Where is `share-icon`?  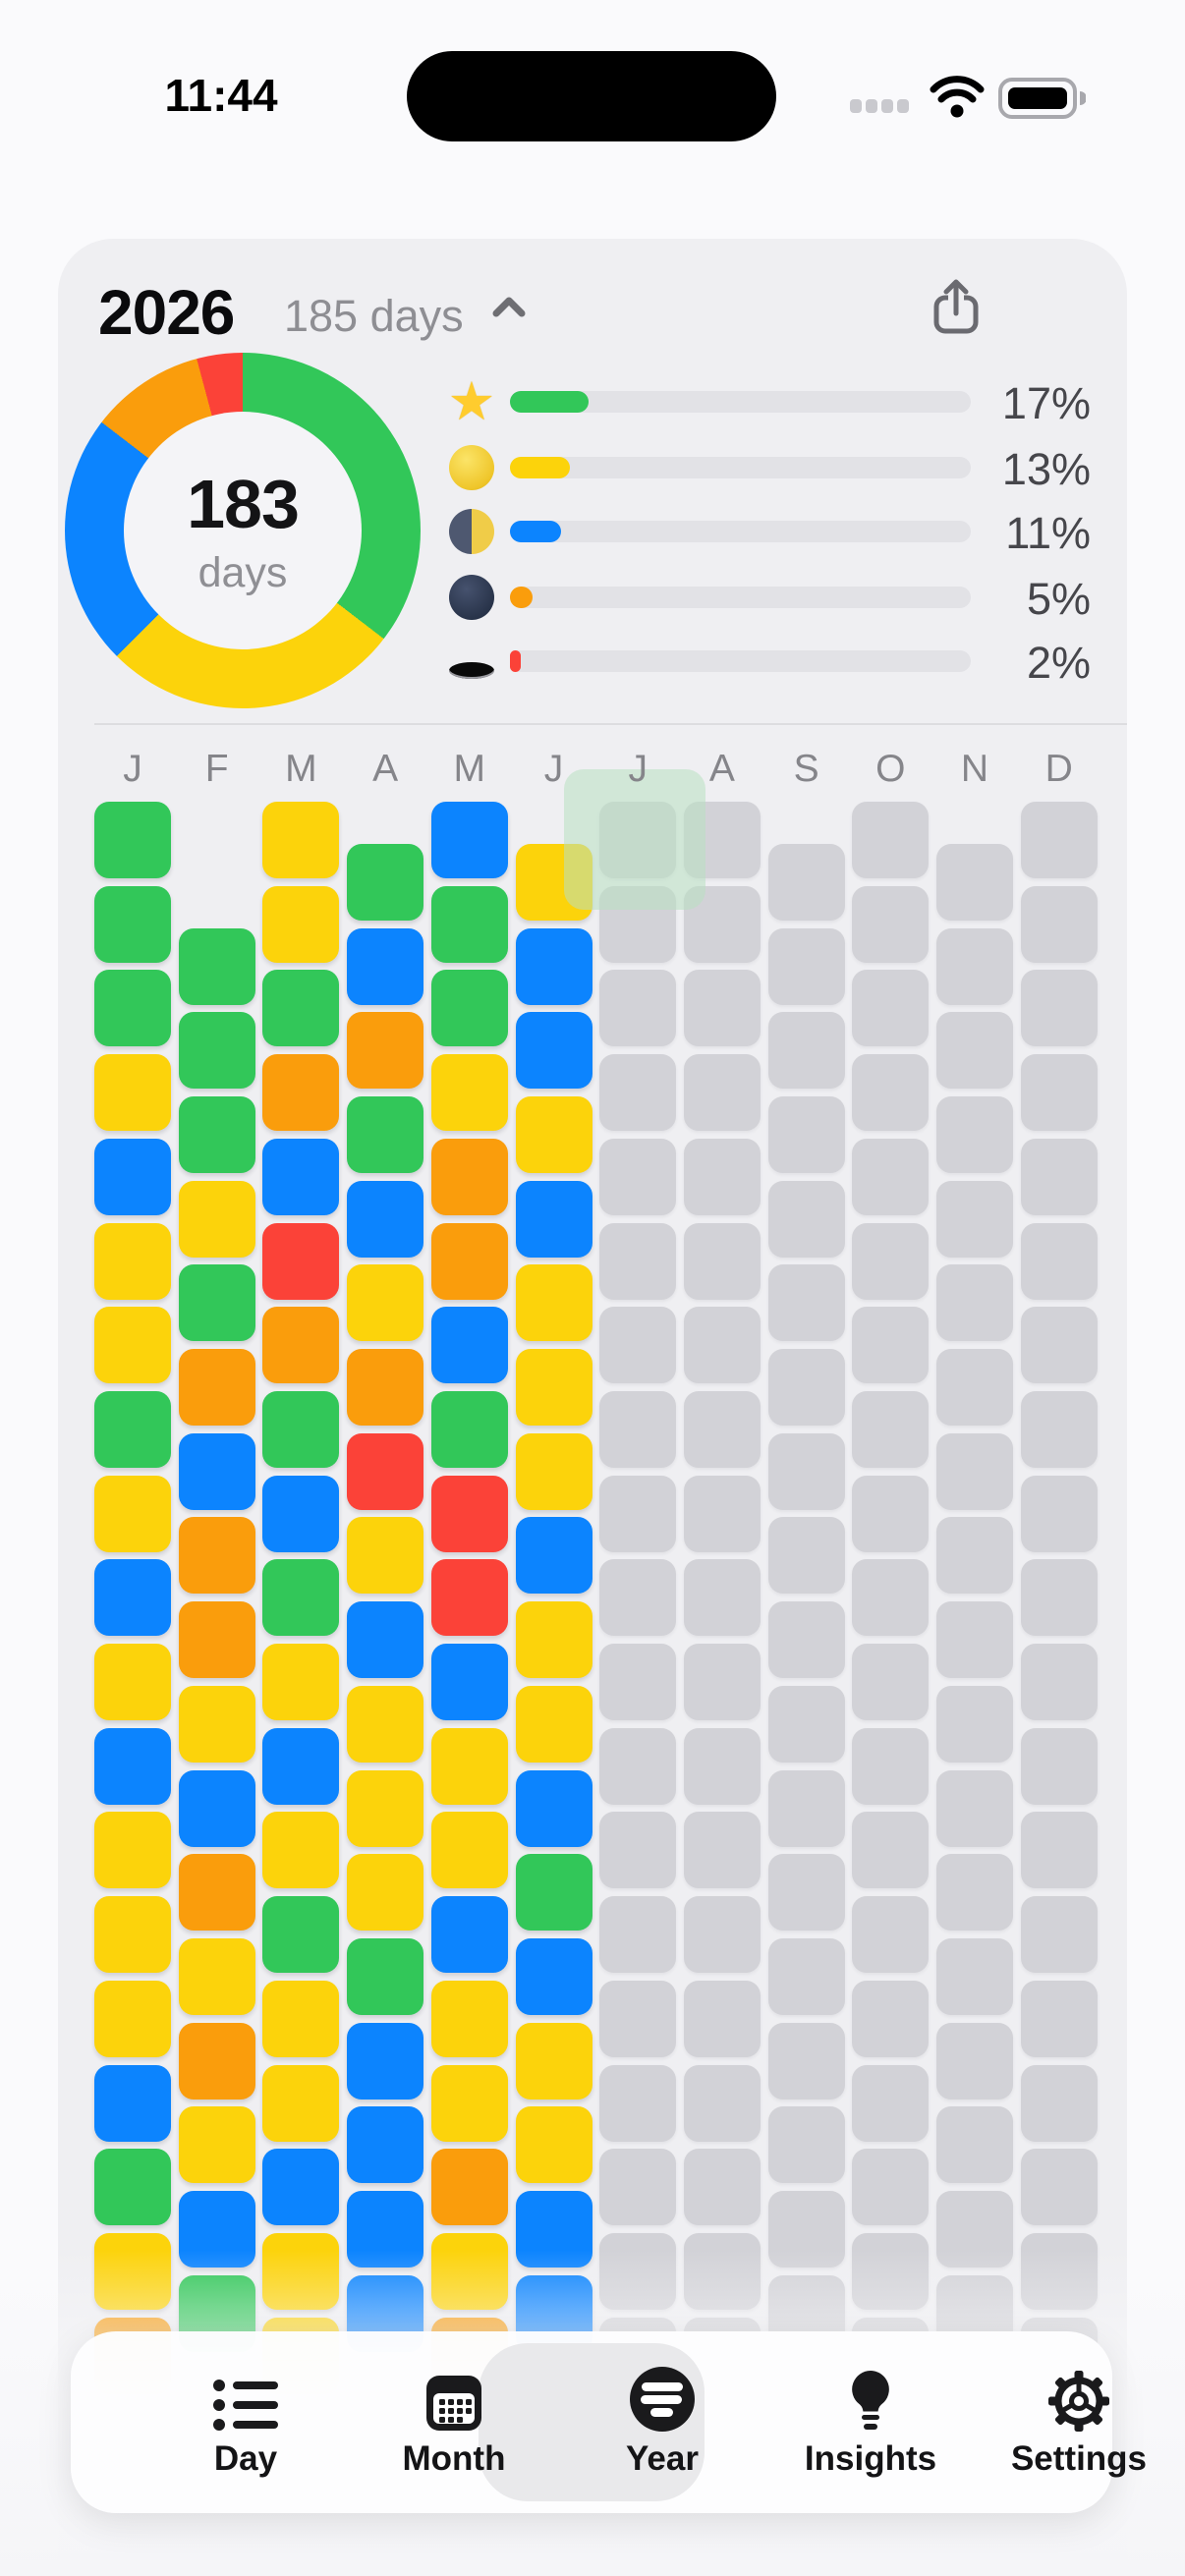 share-icon is located at coordinates (957, 306).